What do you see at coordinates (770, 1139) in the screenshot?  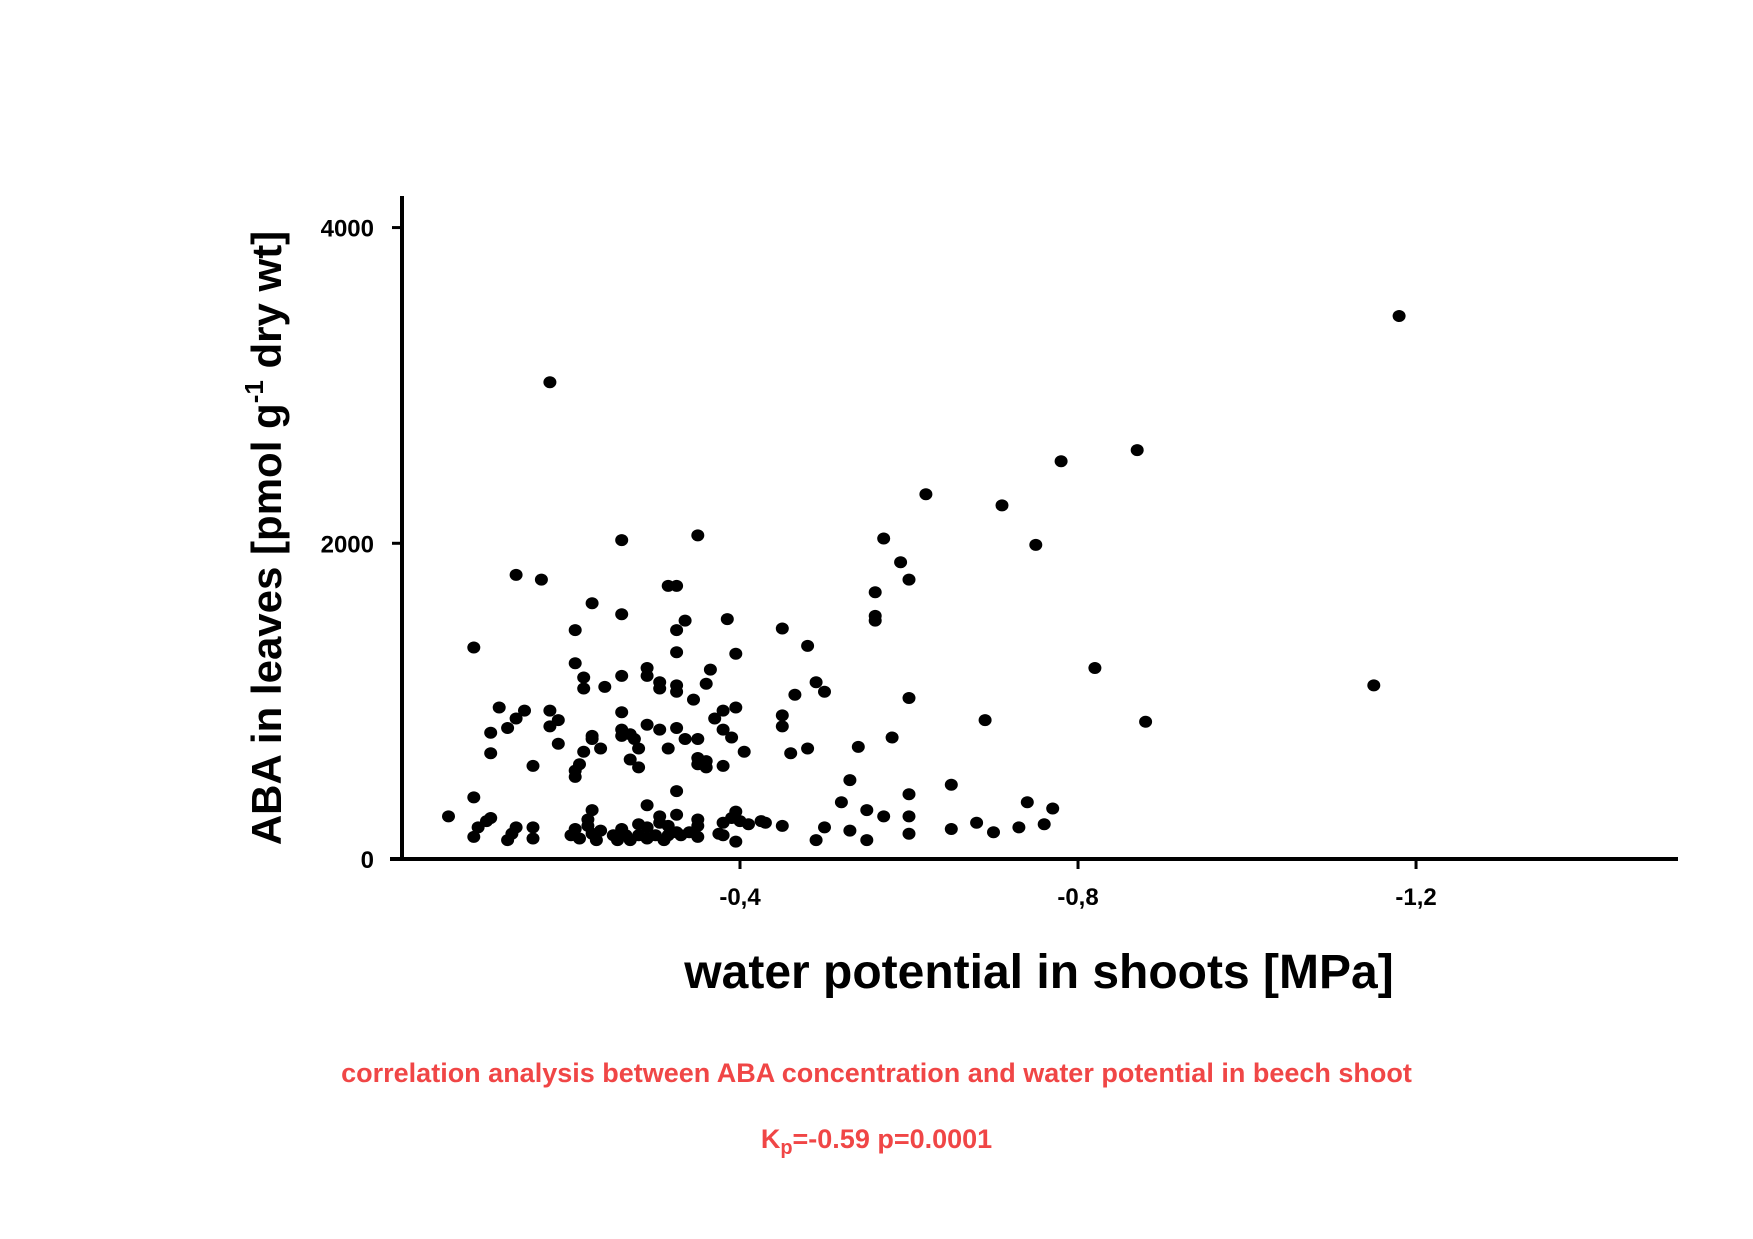 I see `stat-k-symbol: K` at bounding box center [770, 1139].